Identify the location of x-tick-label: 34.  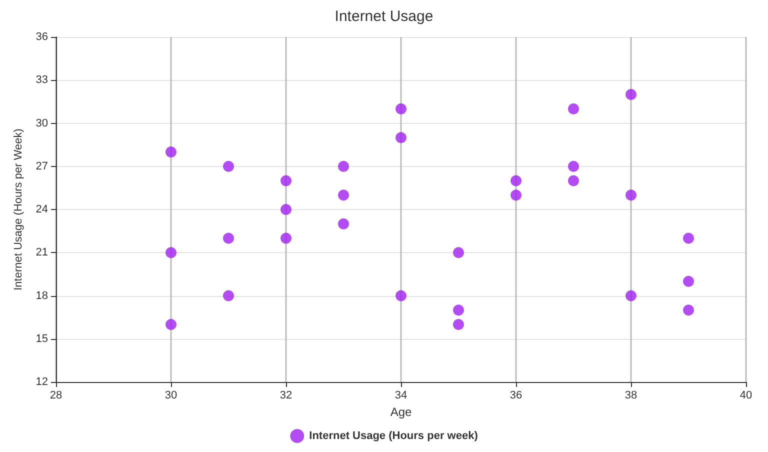
(401, 396).